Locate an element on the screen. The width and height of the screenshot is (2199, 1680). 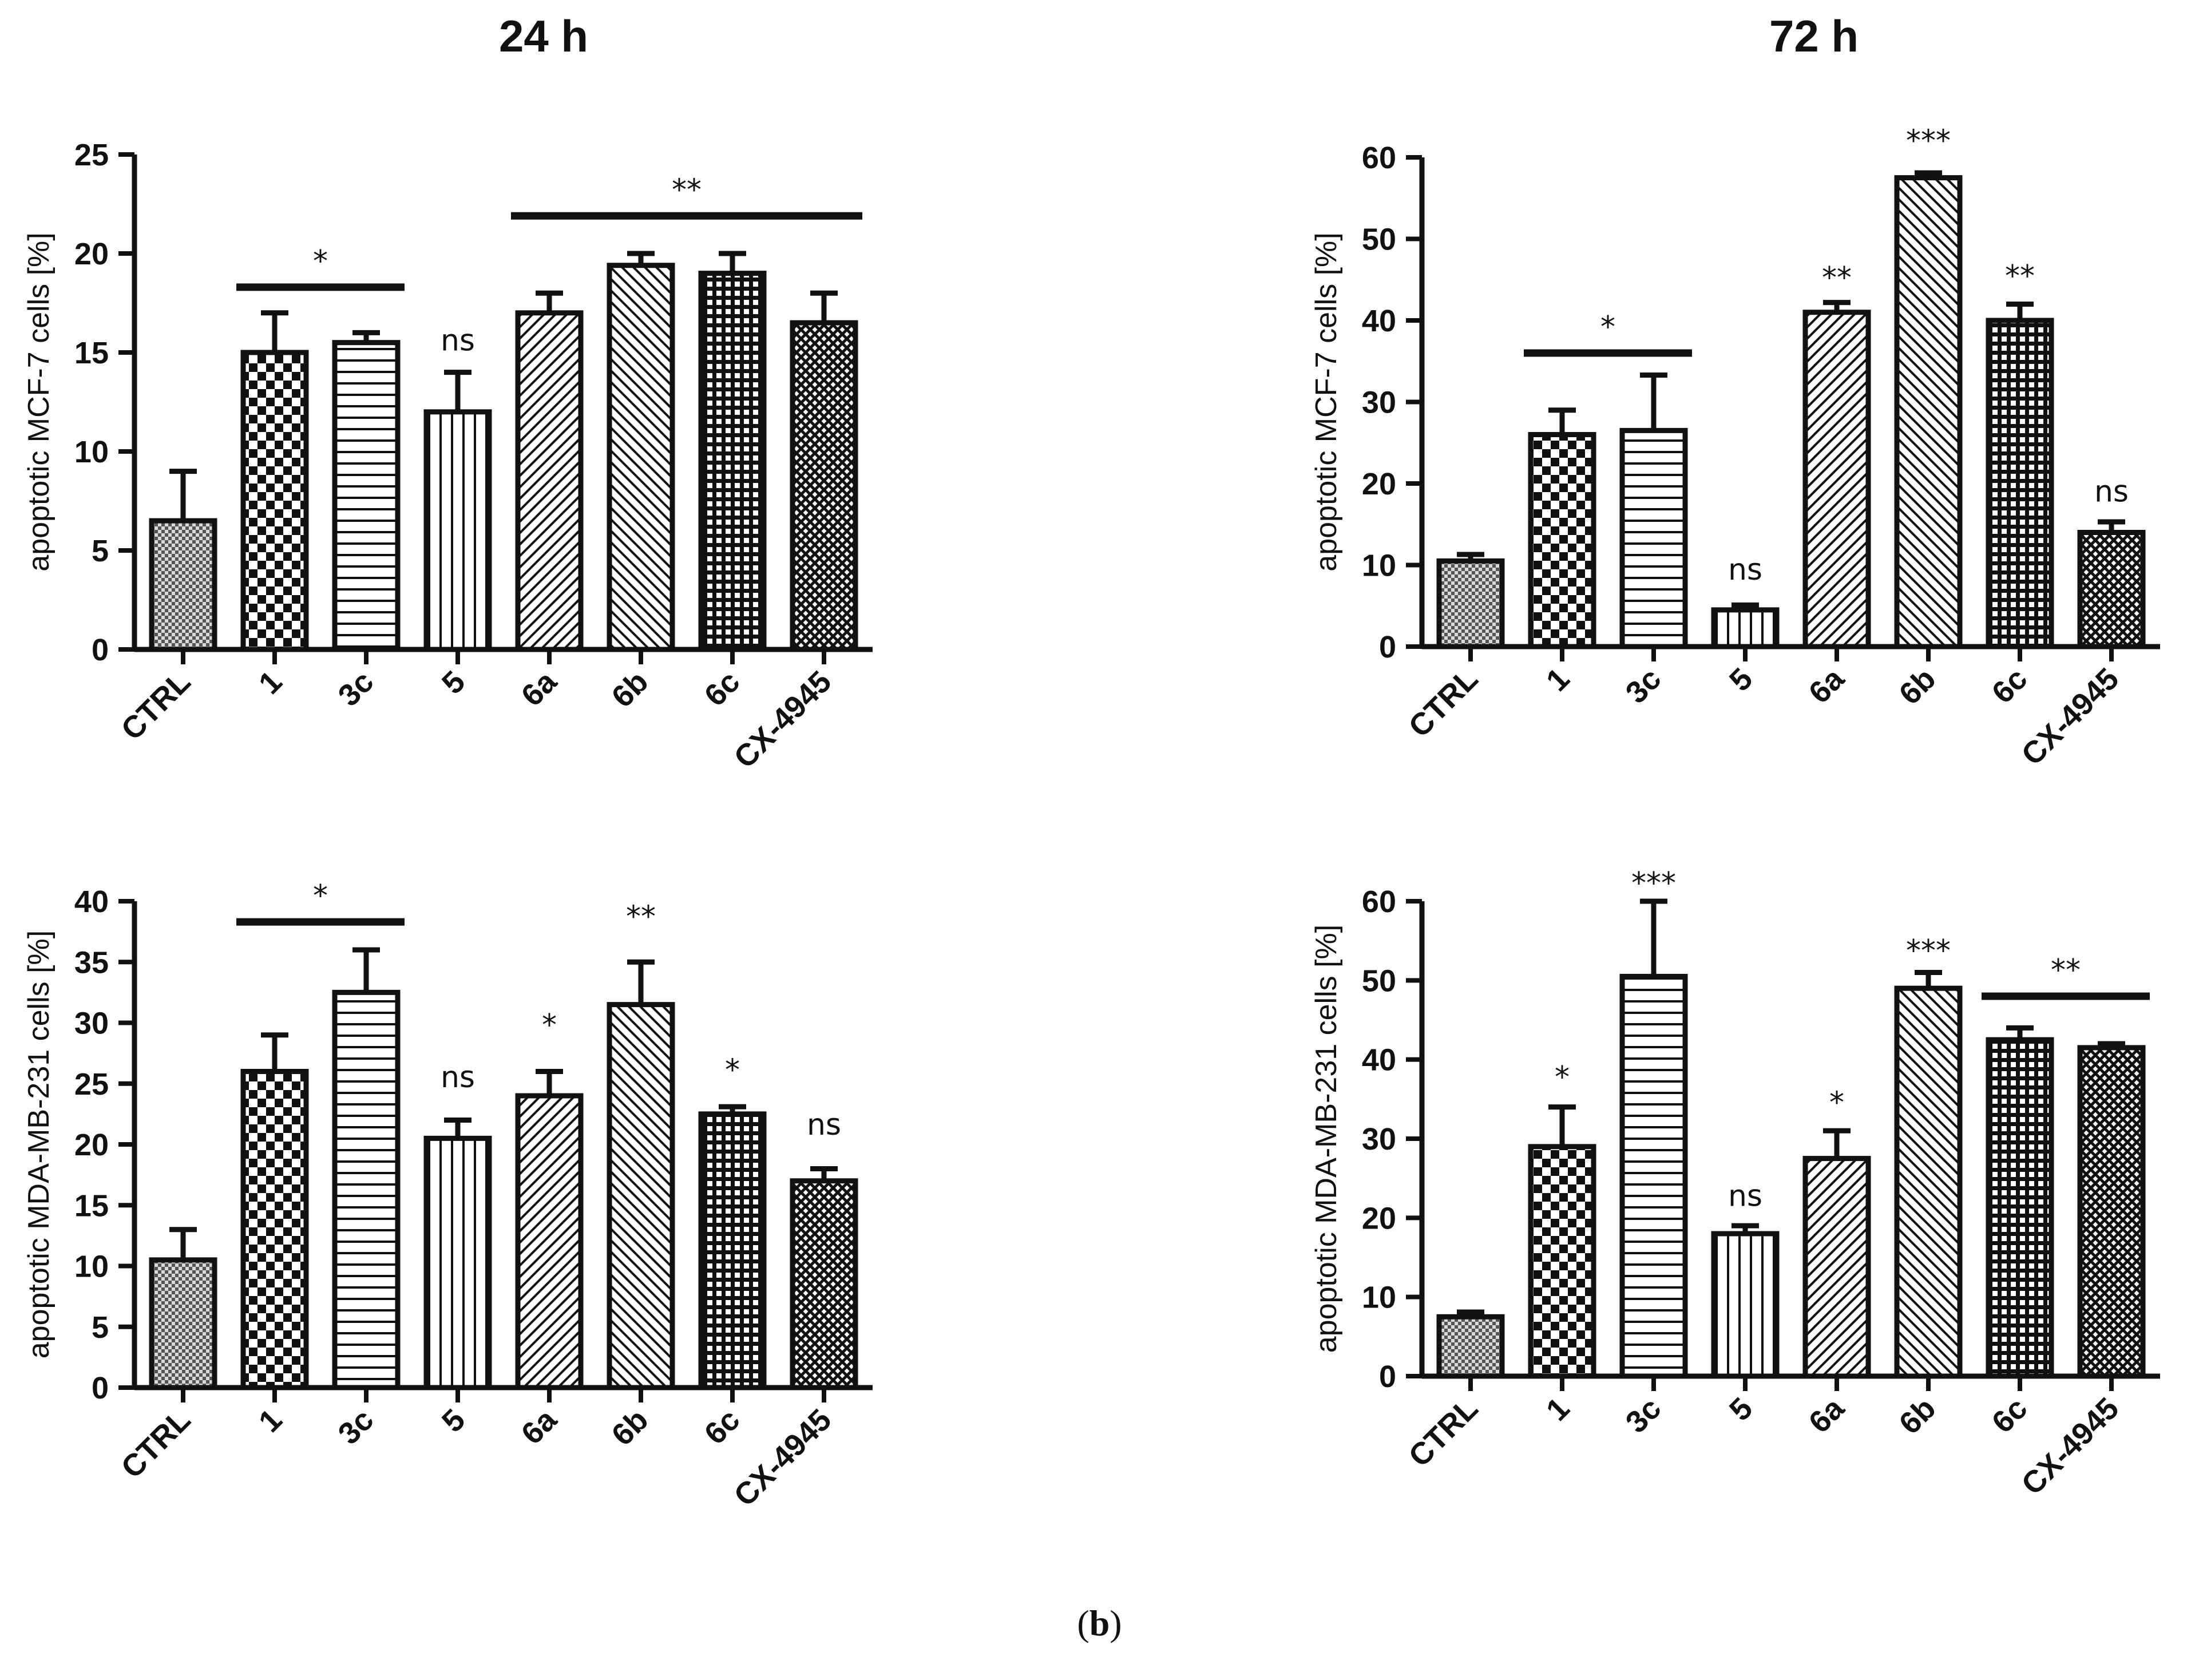
y-tick-label: 35 is located at coordinates (91, 962).